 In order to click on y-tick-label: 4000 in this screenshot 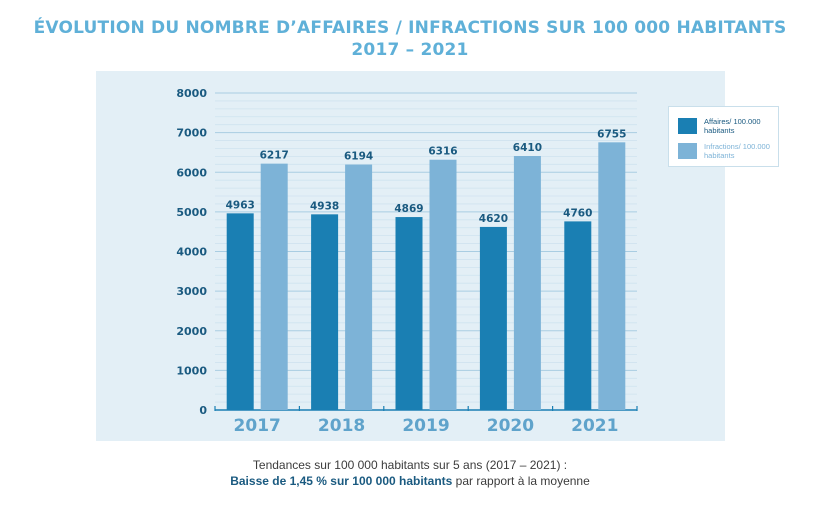, I will do `click(191, 252)`.